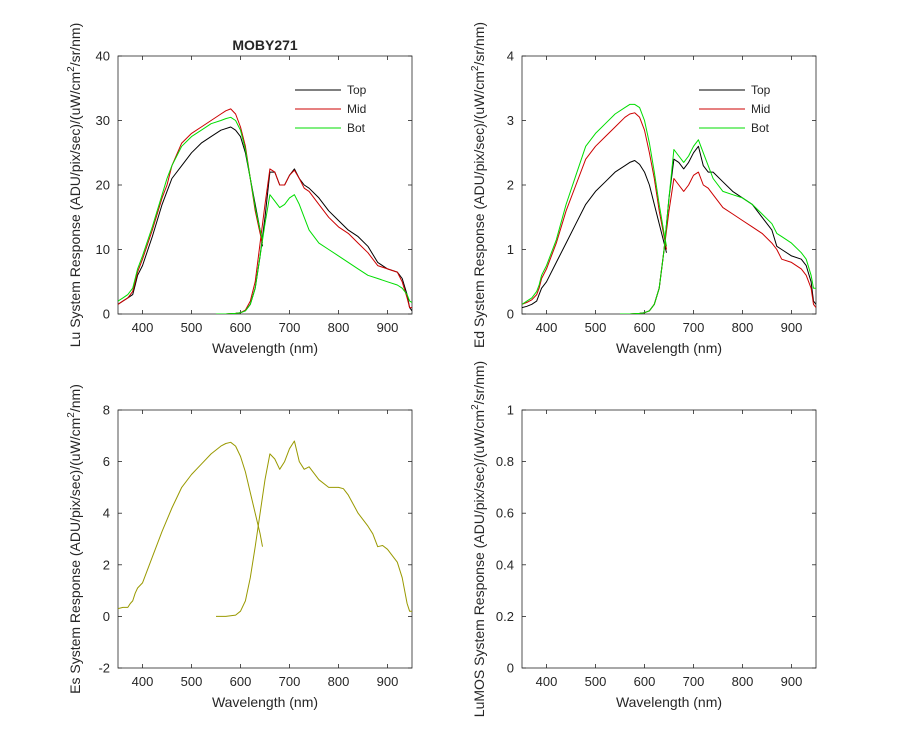 This screenshot has height=750, width=900. I want to click on y-tick-label: 0.6, so click(505, 513).